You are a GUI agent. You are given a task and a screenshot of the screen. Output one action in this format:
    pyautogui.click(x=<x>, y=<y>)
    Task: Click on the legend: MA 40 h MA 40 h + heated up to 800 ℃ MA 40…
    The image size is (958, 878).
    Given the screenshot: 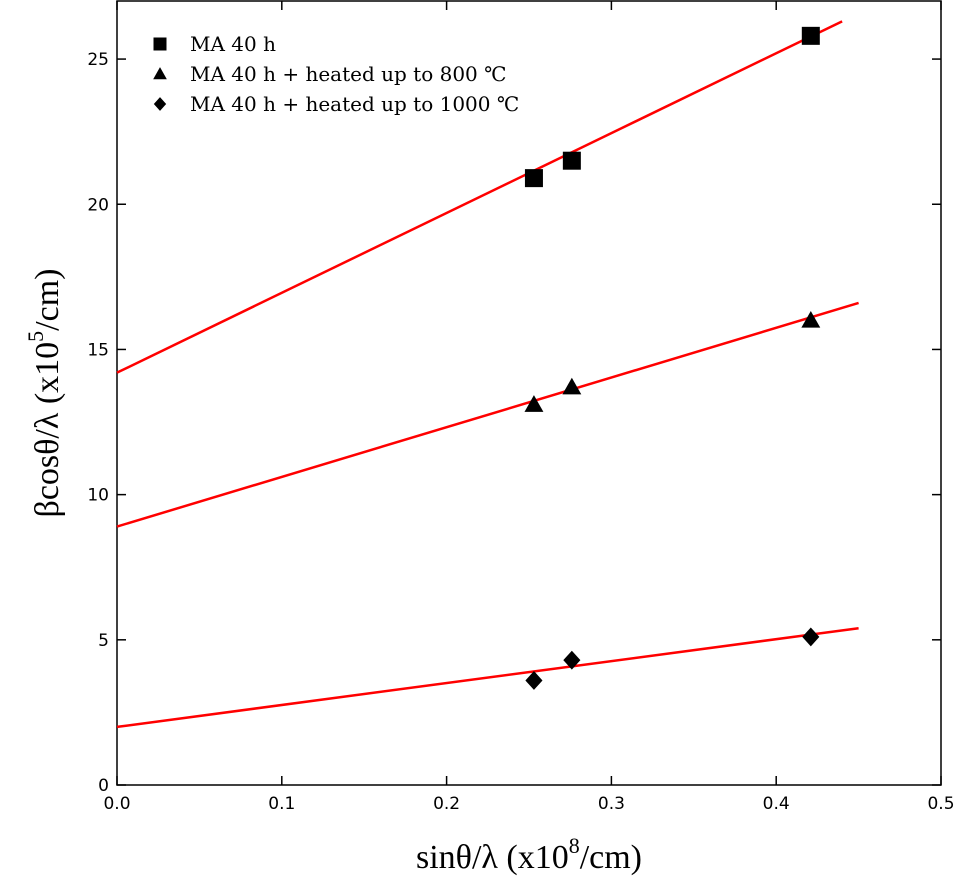 What is the action you would take?
    pyautogui.click(x=336, y=74)
    